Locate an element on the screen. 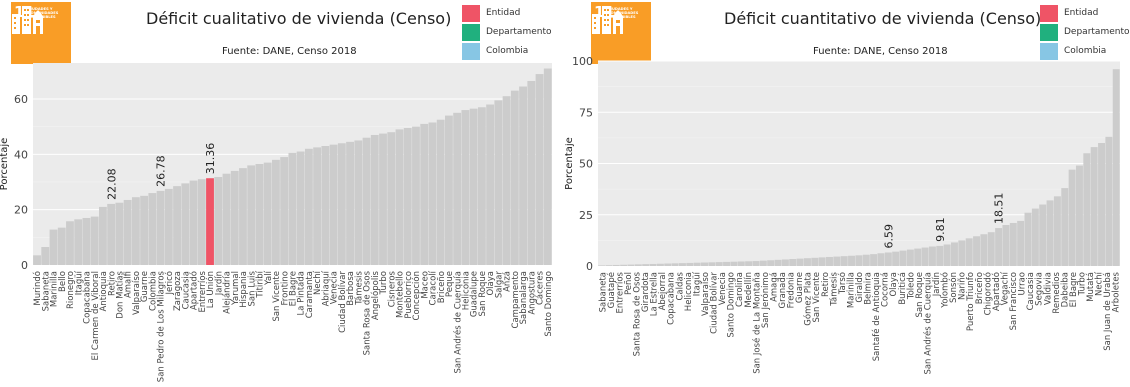  data-label: 18.51 is located at coordinates (999, 209).